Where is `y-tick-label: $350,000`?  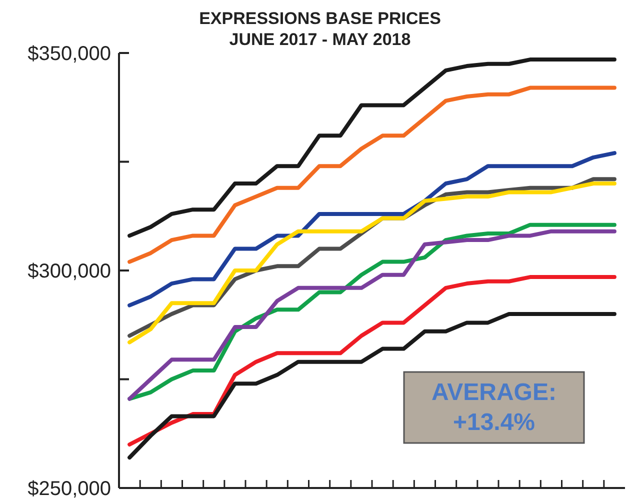
y-tick-label: $350,000 is located at coordinates (69, 54).